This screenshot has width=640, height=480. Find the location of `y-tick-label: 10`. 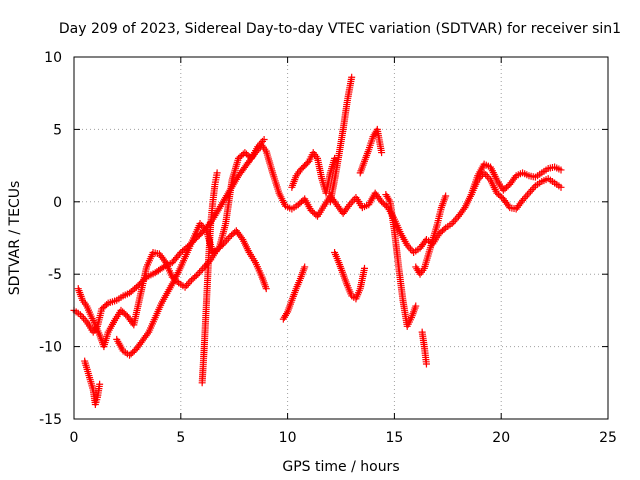

y-tick-label: 10 is located at coordinates (53, 58).